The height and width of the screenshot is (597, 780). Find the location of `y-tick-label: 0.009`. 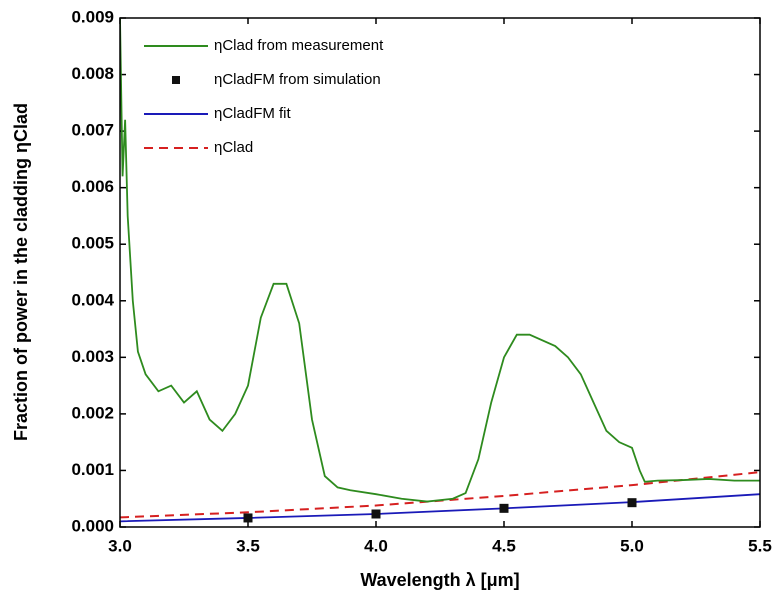

y-tick-label: 0.009 is located at coordinates (92, 16).